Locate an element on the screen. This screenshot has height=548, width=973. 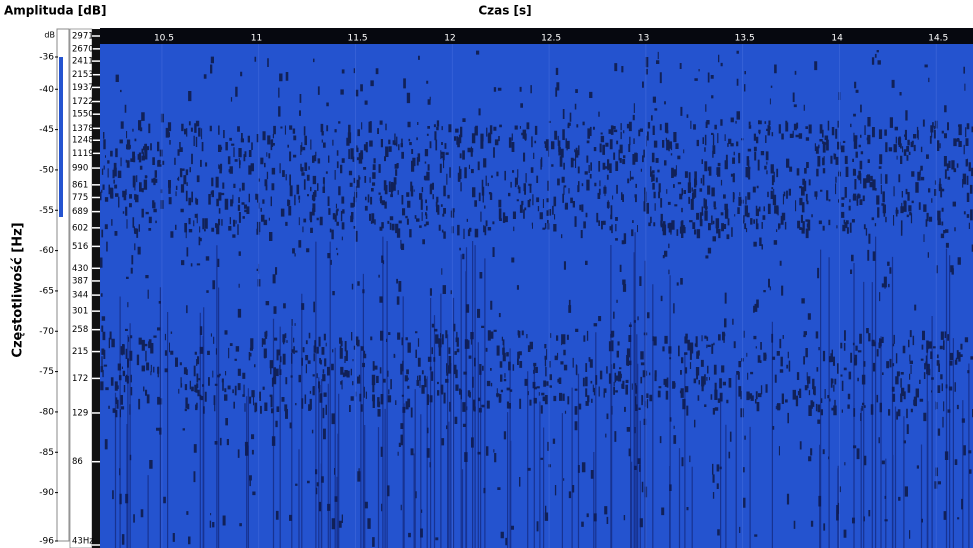
y-tick-label: 1937 is located at coordinates (83, 88).